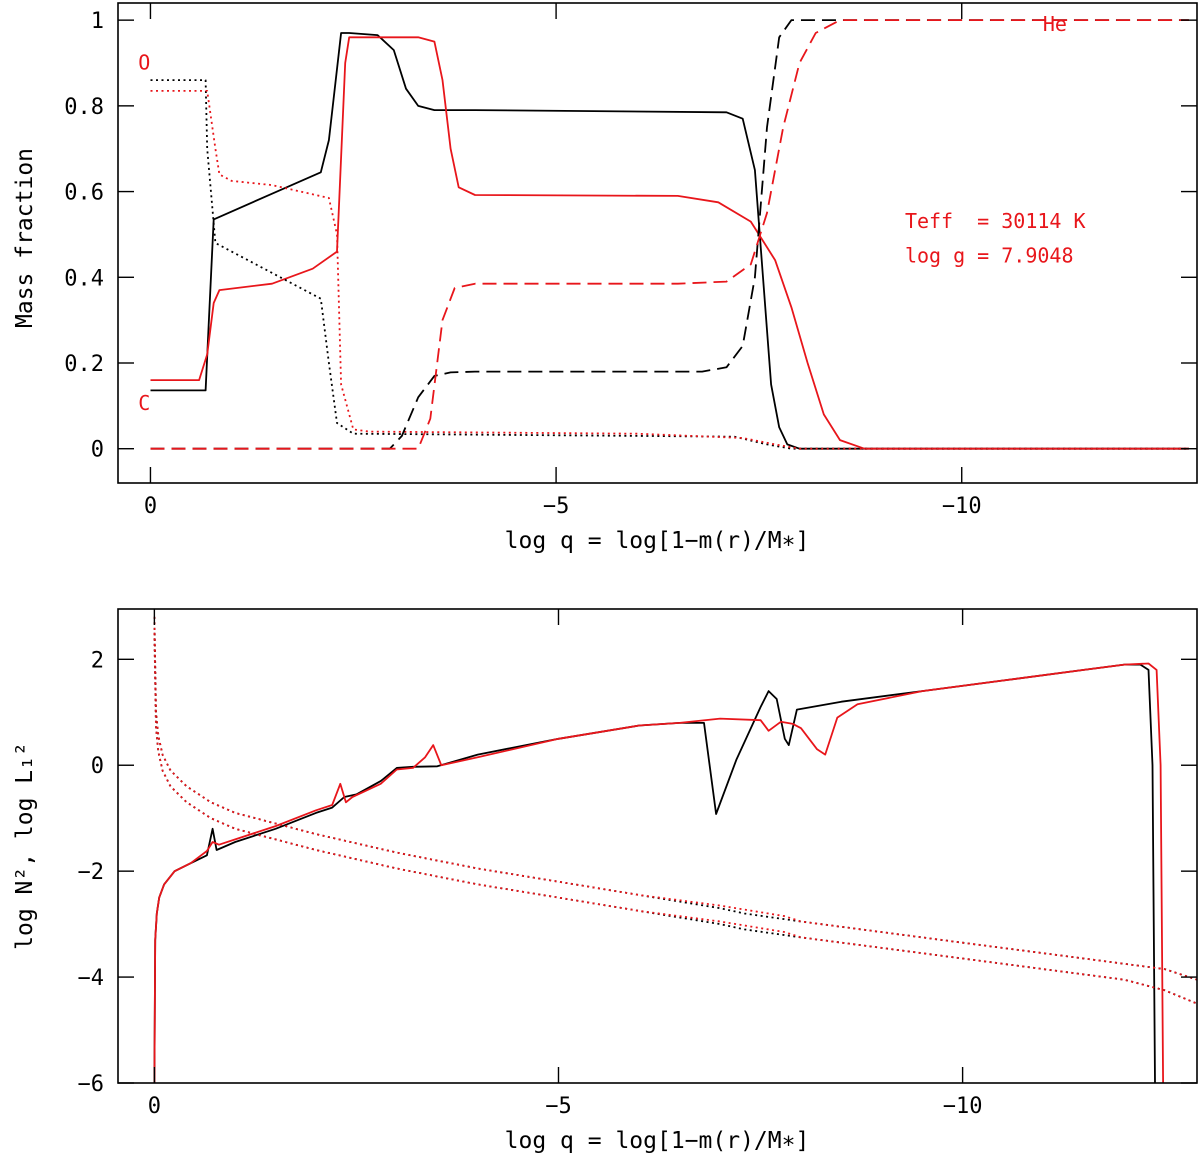 The image size is (1200, 1161). What do you see at coordinates (84, 107) in the screenshot?
I see `y-tick-label-top-4: 0.8` at bounding box center [84, 107].